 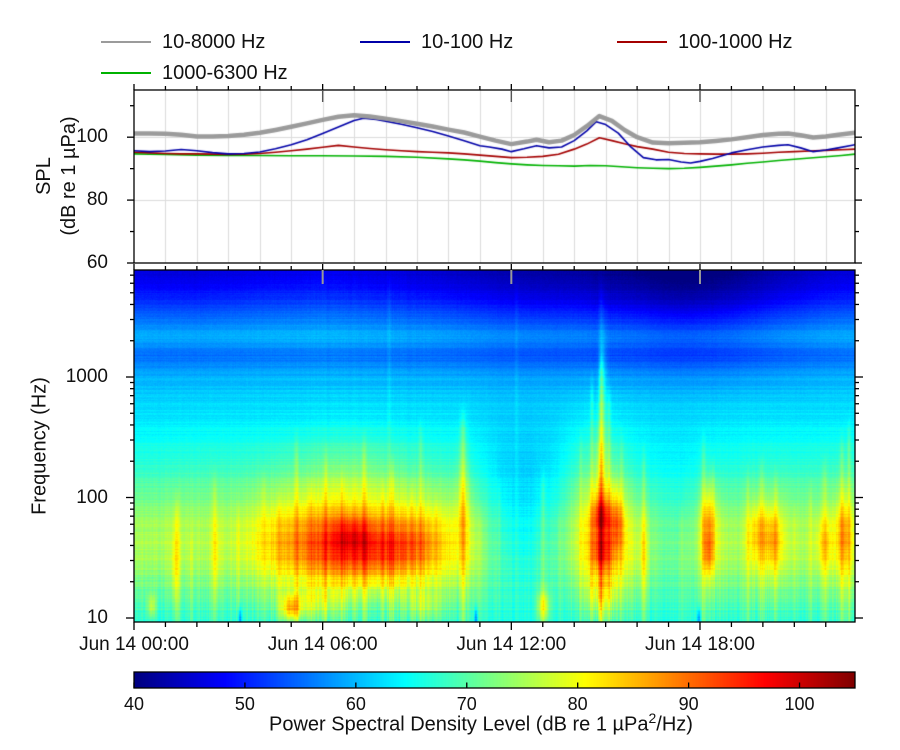 I want to click on colorbar-tick-label: 40, so click(x=134, y=704).